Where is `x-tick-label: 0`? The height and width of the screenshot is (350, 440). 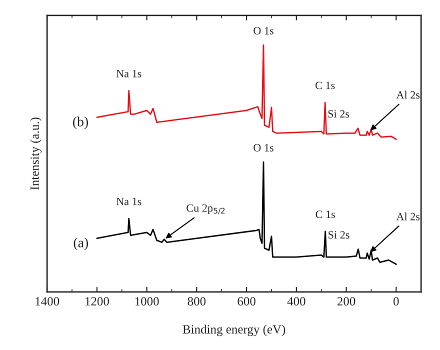 x-tick-label: 0 is located at coordinates (396, 301).